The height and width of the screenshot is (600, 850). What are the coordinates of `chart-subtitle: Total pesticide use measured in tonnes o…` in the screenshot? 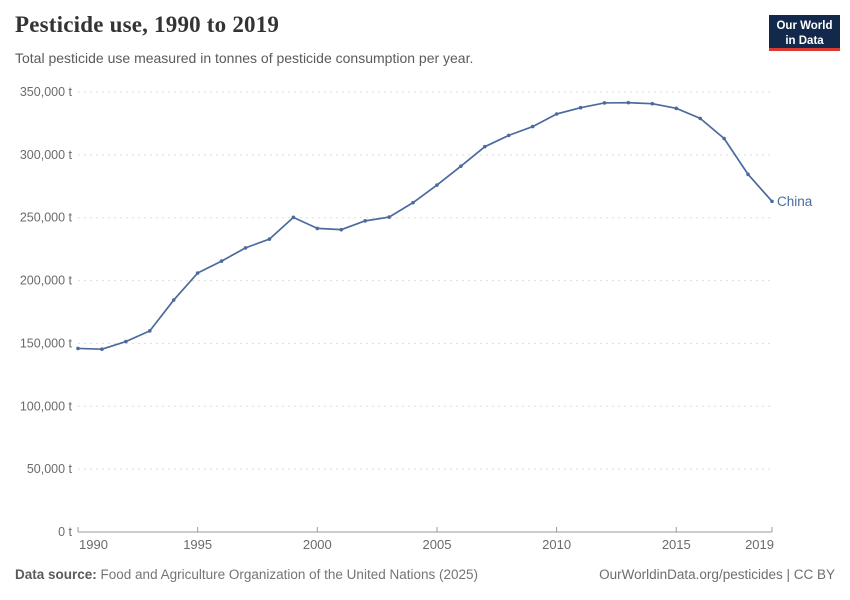 It's located at (244, 58).